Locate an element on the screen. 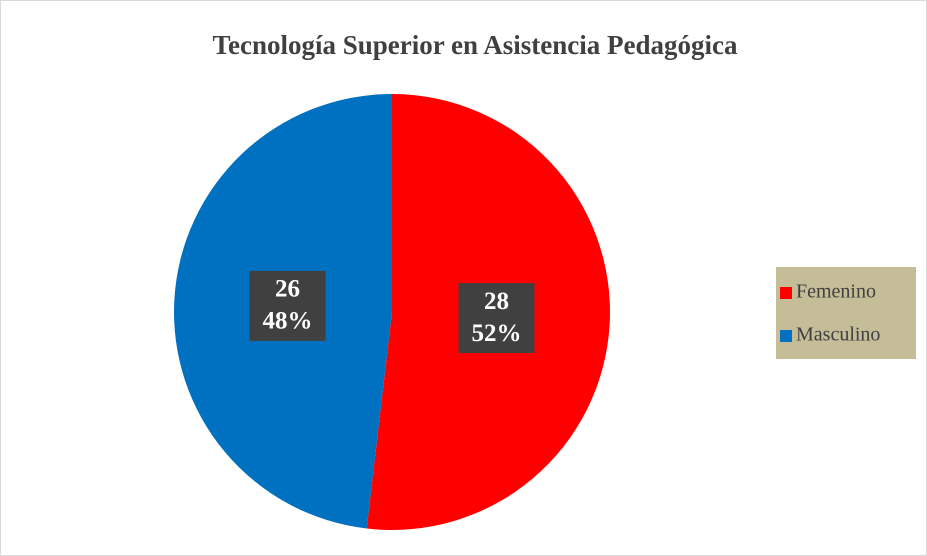 This screenshot has height=556, width=927. data-label-value: 28 is located at coordinates (496, 301).